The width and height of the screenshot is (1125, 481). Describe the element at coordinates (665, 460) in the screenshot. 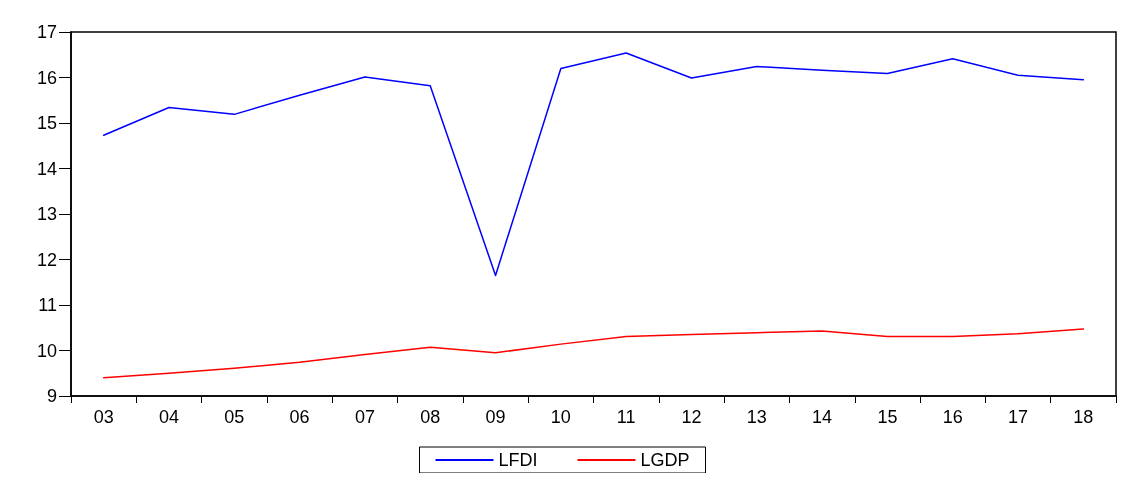

I see `legend-label: LGDP` at that location.